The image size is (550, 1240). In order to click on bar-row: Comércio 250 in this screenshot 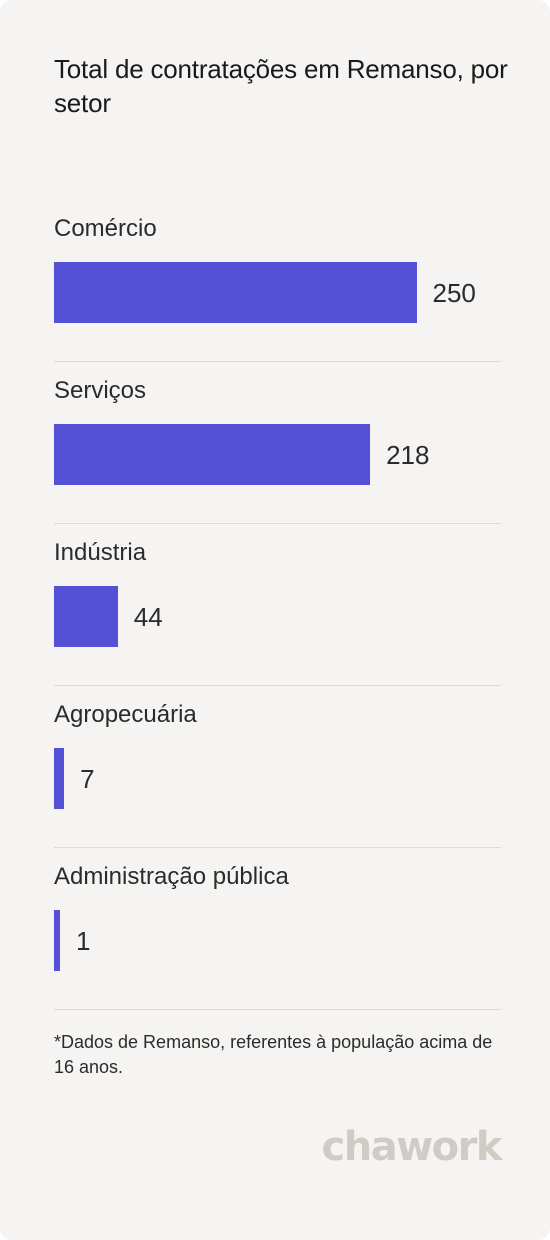, I will do `click(277, 281)`.